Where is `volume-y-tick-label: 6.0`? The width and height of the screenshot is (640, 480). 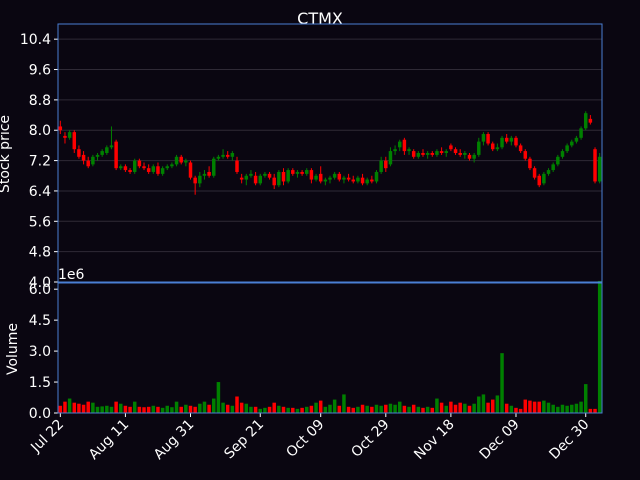
volume-y-tick-label: 6.0 is located at coordinates (40, 290).